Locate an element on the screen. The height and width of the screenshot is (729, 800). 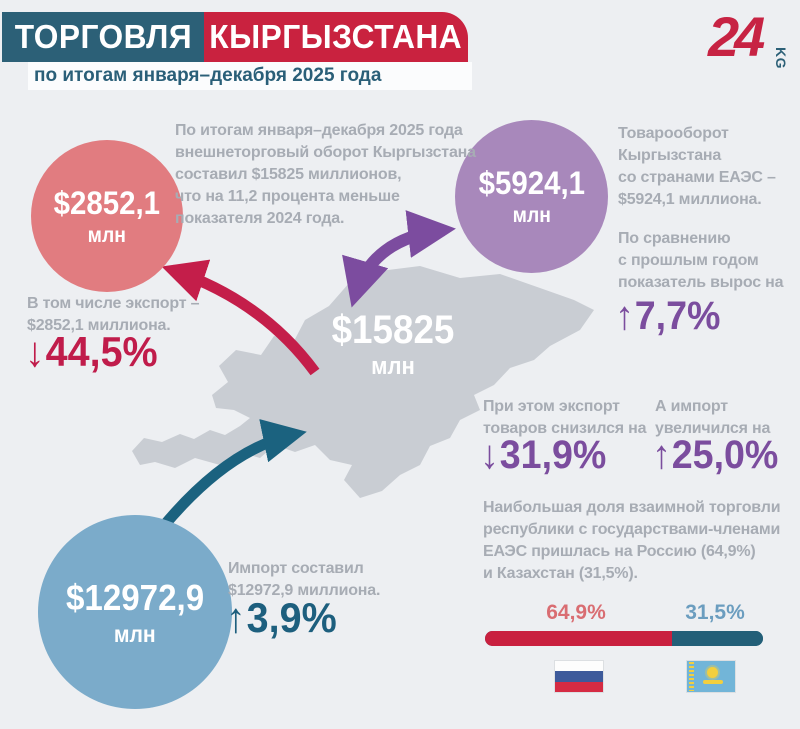
export-change: ↓44,5% is located at coordinates (91, 352).